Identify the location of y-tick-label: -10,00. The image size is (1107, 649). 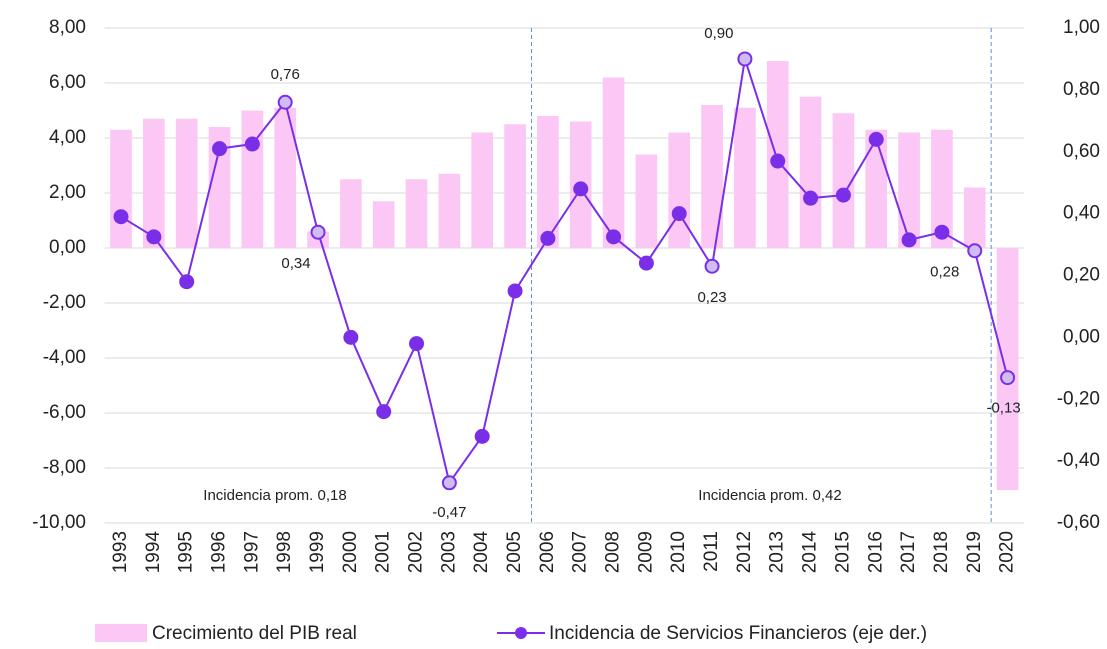
(59, 522).